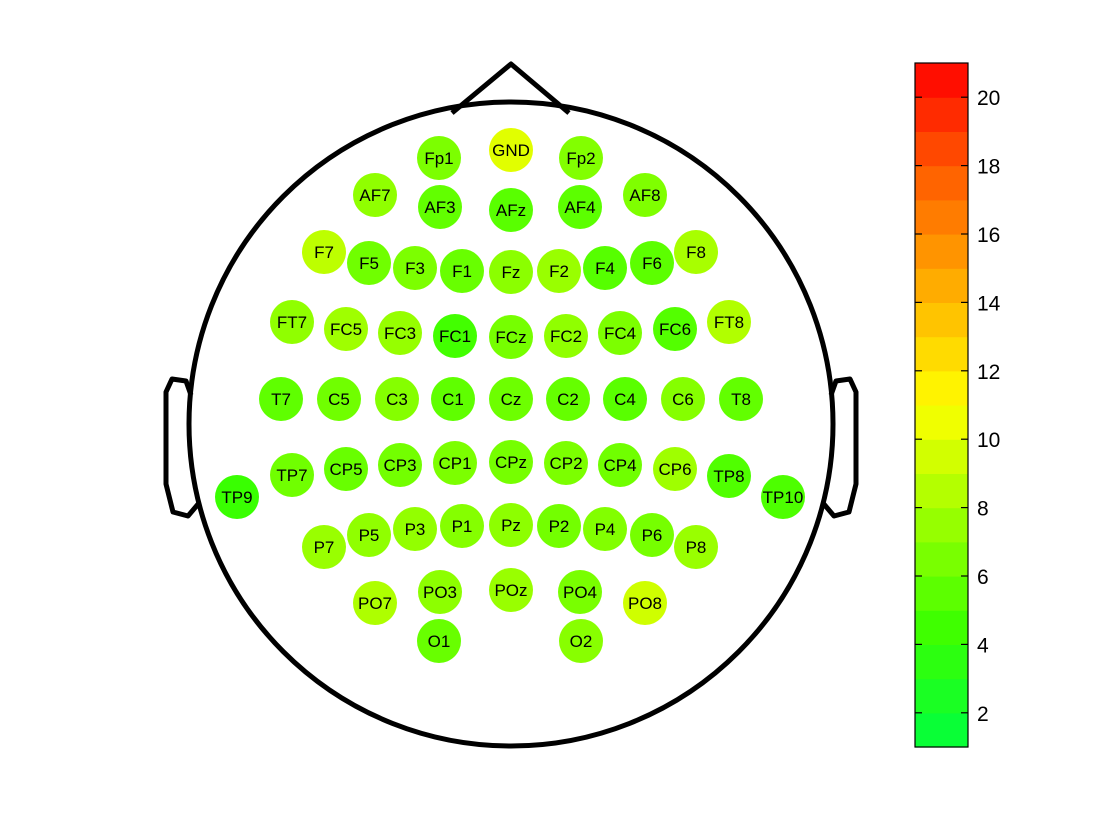  What do you see at coordinates (511, 590) in the screenshot?
I see `electrode-poz: POz` at bounding box center [511, 590].